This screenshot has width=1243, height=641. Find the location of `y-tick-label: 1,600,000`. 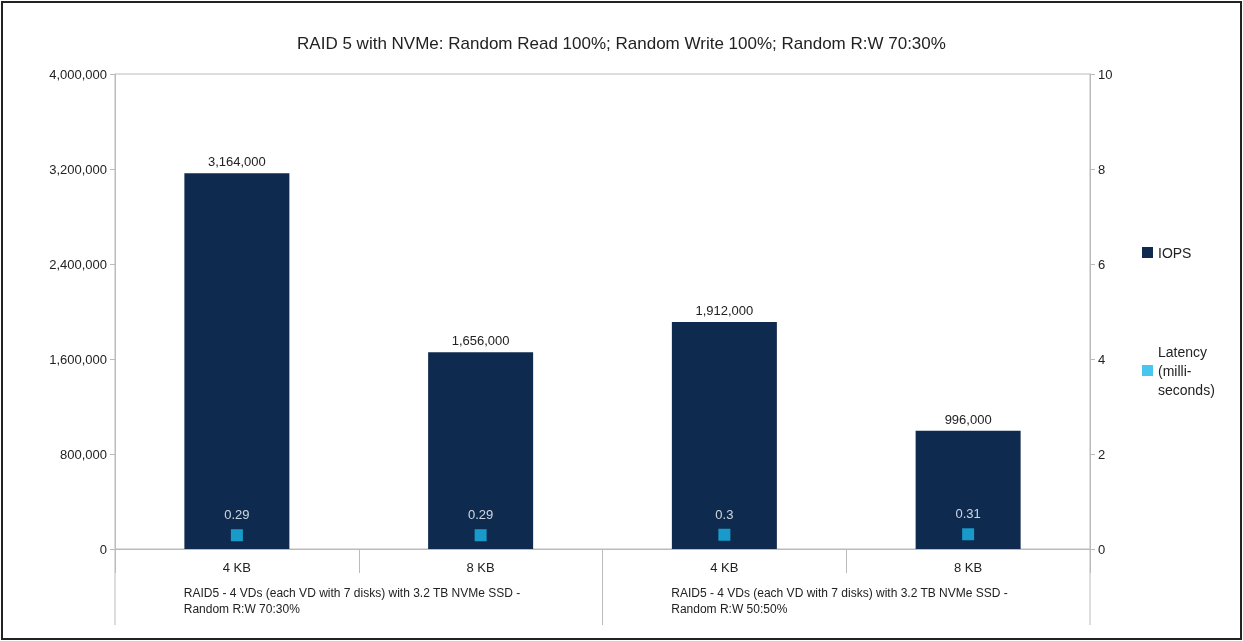

y-tick-label: 1,600,000 is located at coordinates (78, 359).